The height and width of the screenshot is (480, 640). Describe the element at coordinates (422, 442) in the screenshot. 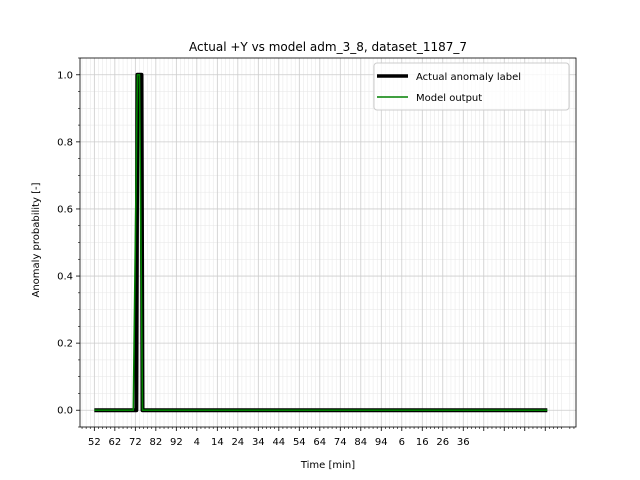

I see `x-tick-label: 16` at that location.